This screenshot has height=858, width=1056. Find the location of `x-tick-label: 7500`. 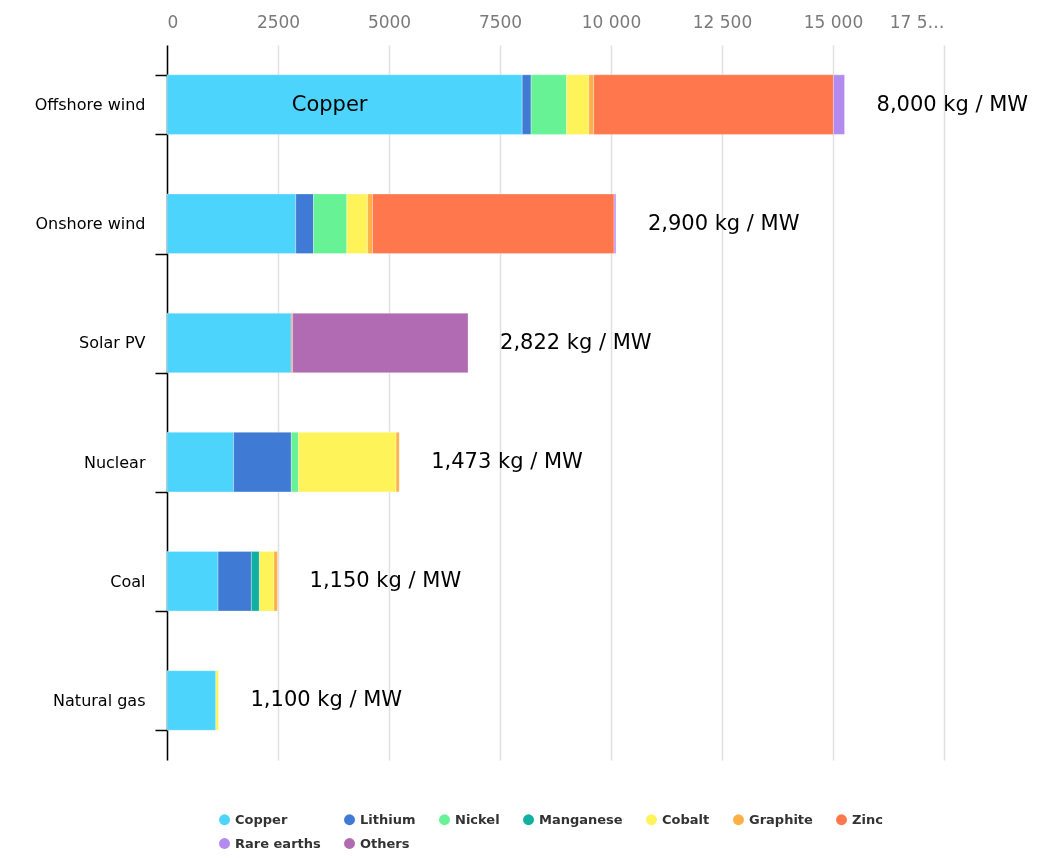

x-tick-label: 7500 is located at coordinates (500, 21).